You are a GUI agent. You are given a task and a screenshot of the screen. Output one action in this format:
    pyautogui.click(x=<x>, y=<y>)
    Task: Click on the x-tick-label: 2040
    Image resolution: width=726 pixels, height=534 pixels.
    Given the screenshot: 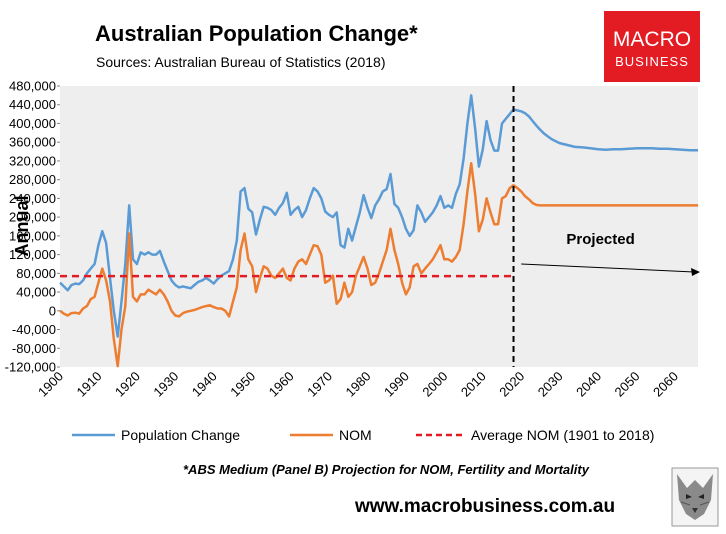 What is the action you would take?
    pyautogui.click(x=588, y=384)
    